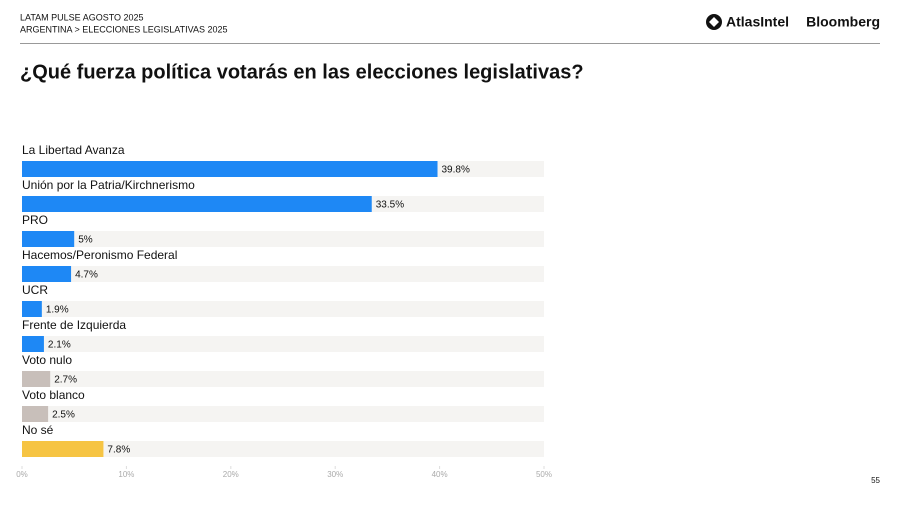 Image resolution: width=900 pixels, height=506 pixels. Describe the element at coordinates (38, 430) in the screenshot. I see `category-label: No sé` at that location.